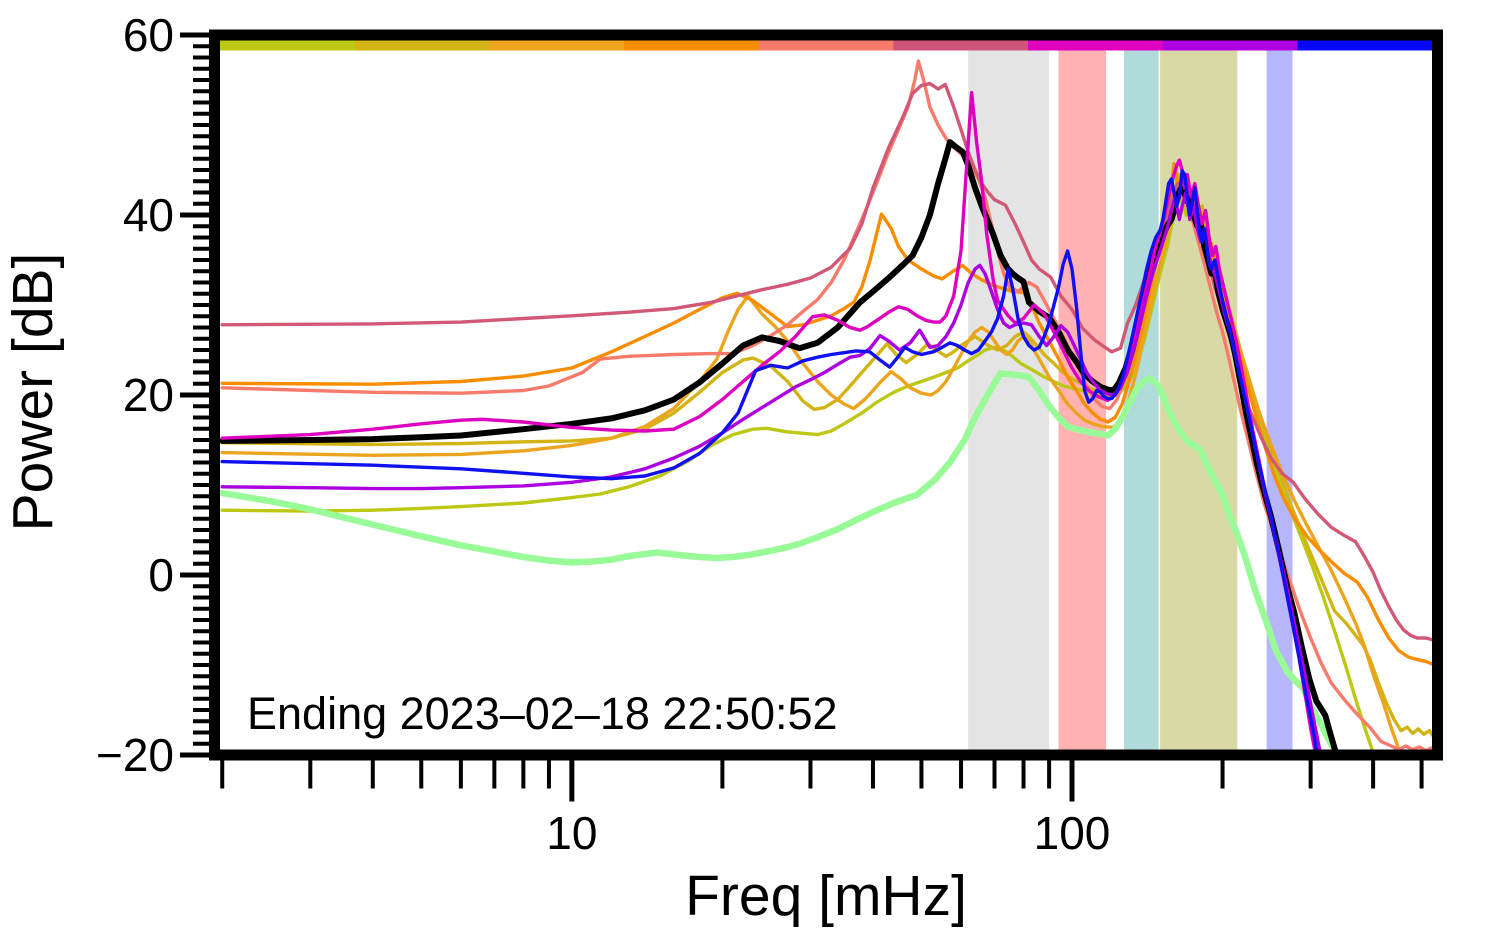 The image size is (1494, 952). What do you see at coordinates (148, 215) in the screenshot?
I see `y-tick-label-40: 40` at bounding box center [148, 215].